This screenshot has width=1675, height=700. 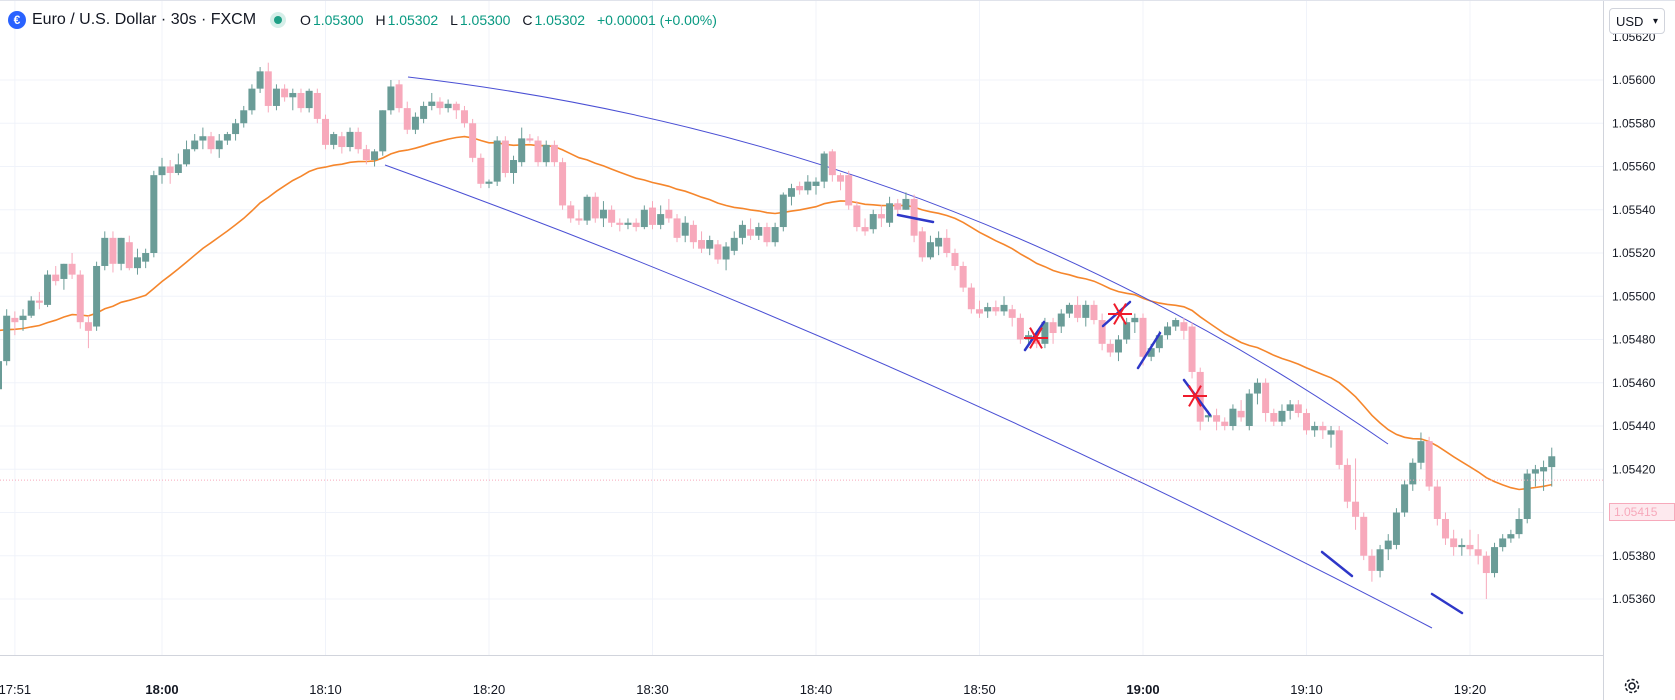 I want to click on symbol-title: Euro / U.S. Dollar · 30s · FXCM, so click(x=144, y=19).